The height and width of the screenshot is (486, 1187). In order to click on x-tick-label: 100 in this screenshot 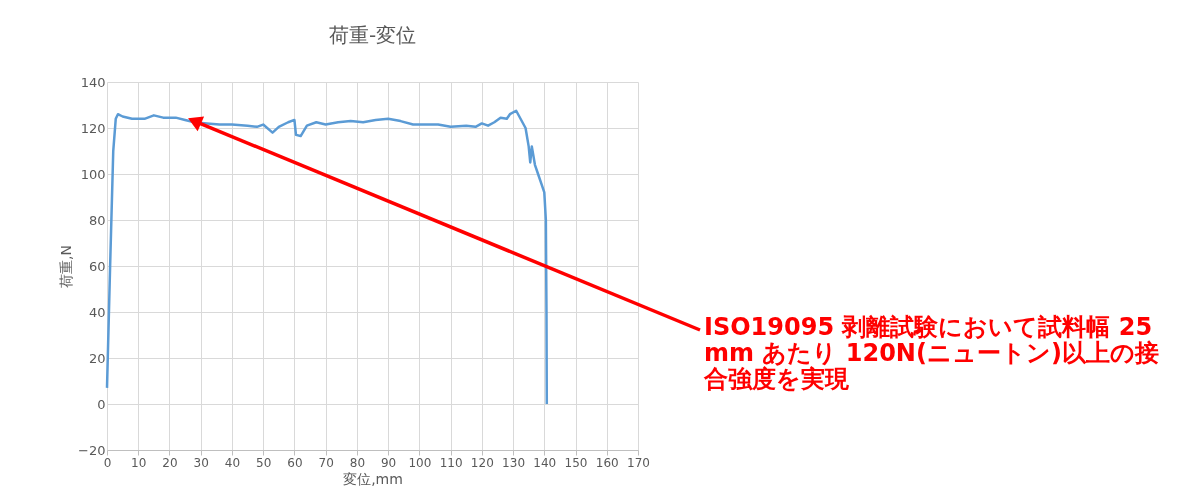, I will do `click(420, 462)`.